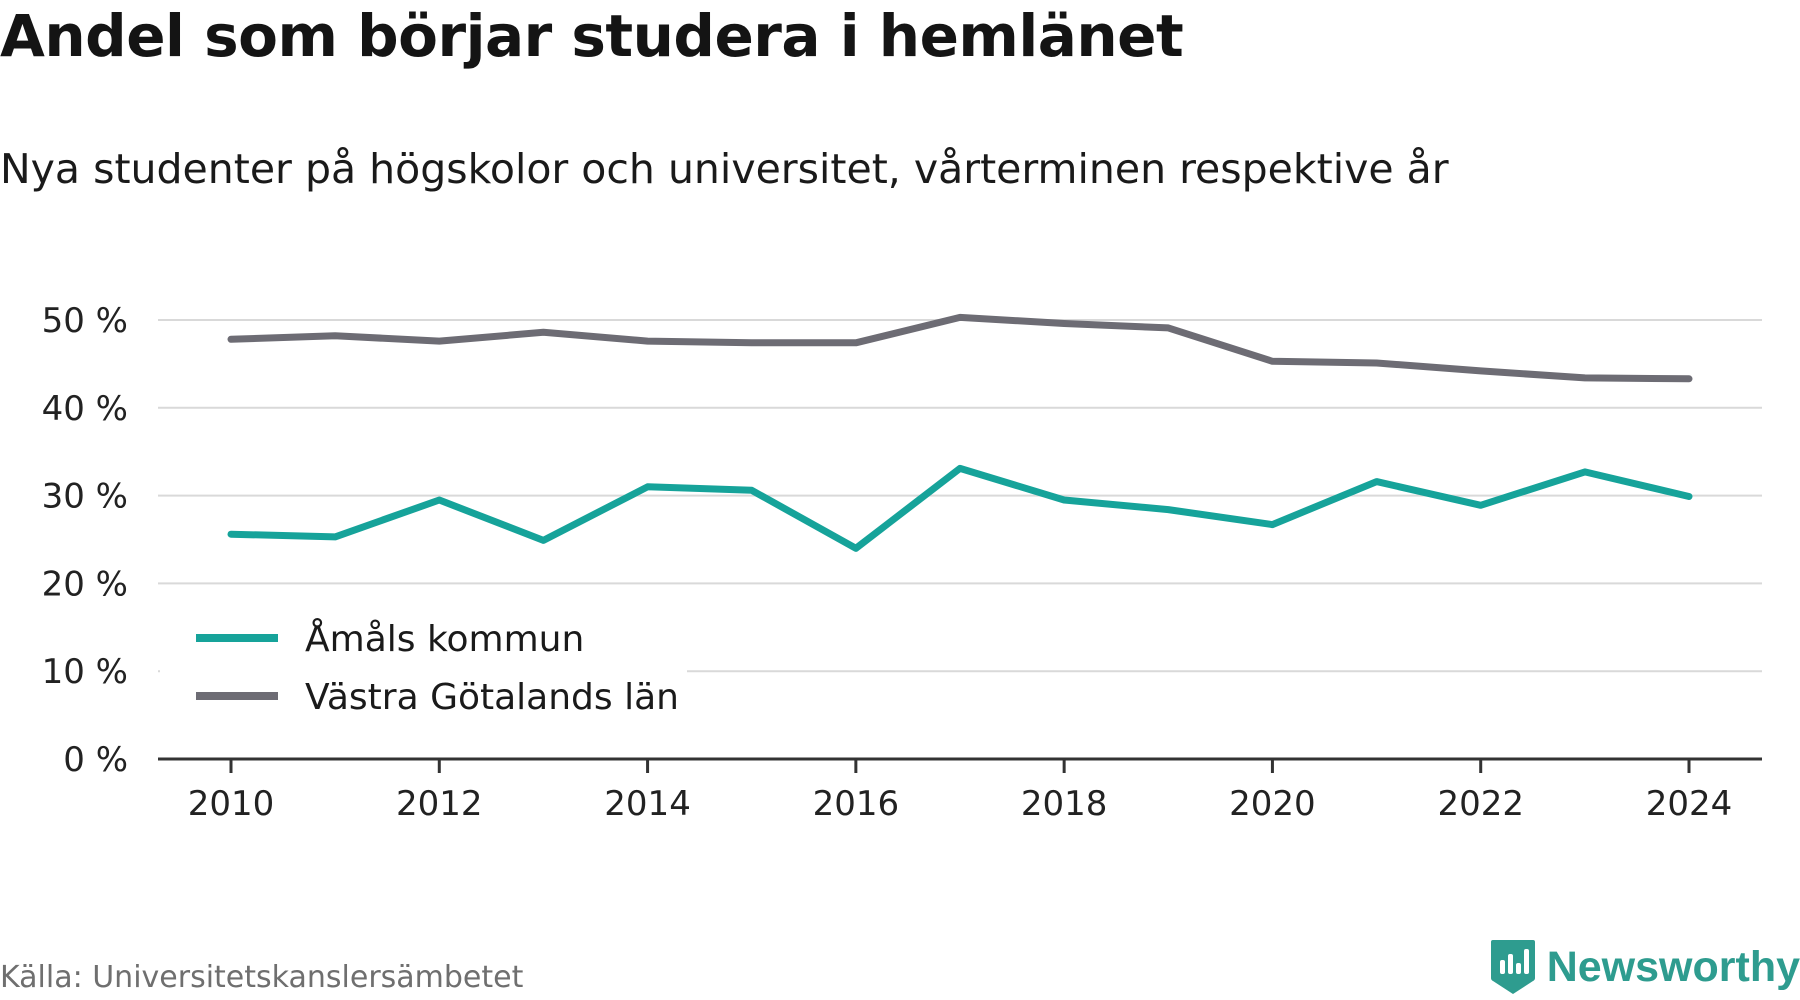  I want to click on legend-background, so click(423, 665).